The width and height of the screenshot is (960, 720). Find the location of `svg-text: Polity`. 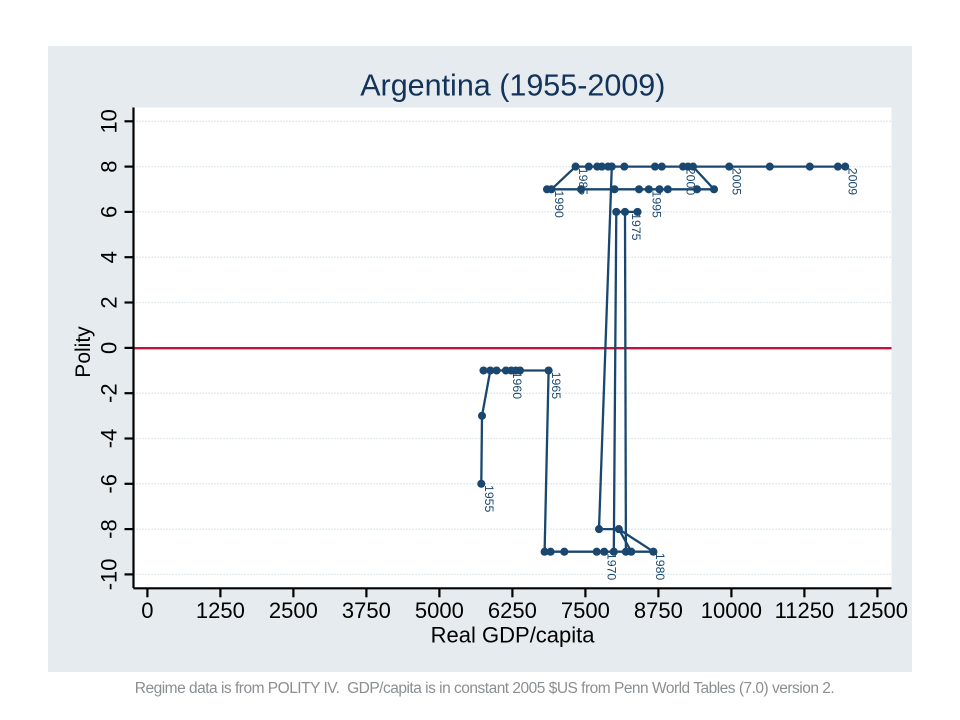

svg-text: Polity is located at coordinates (83, 352).